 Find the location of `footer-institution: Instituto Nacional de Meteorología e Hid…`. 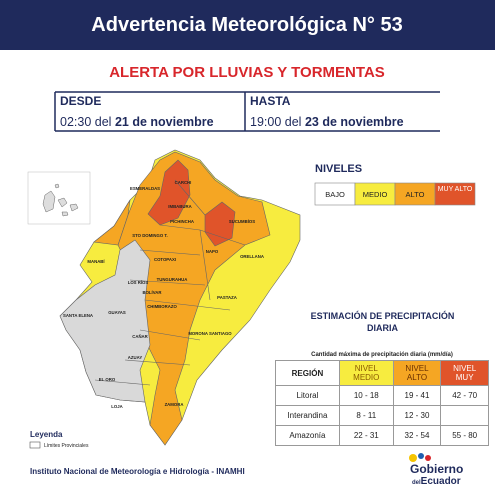

footer-institution: Instituto Nacional de Meteorología e Hid… is located at coordinates (137, 471).